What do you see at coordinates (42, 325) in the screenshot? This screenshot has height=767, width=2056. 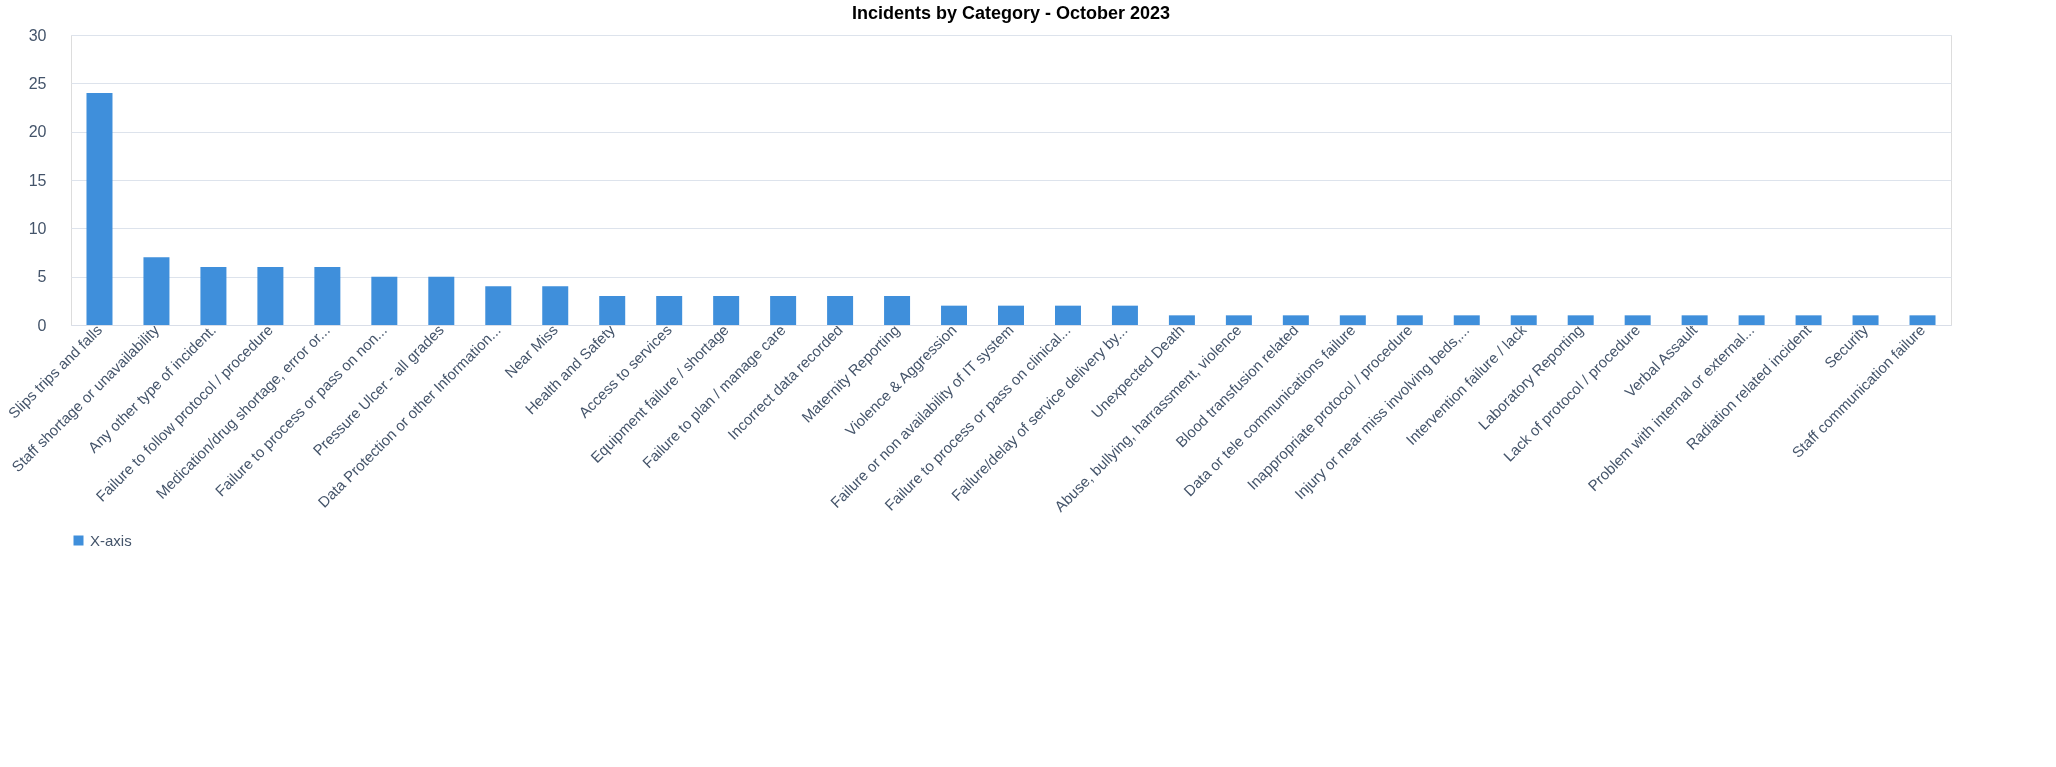 I see `y-tick-label: 0` at bounding box center [42, 325].